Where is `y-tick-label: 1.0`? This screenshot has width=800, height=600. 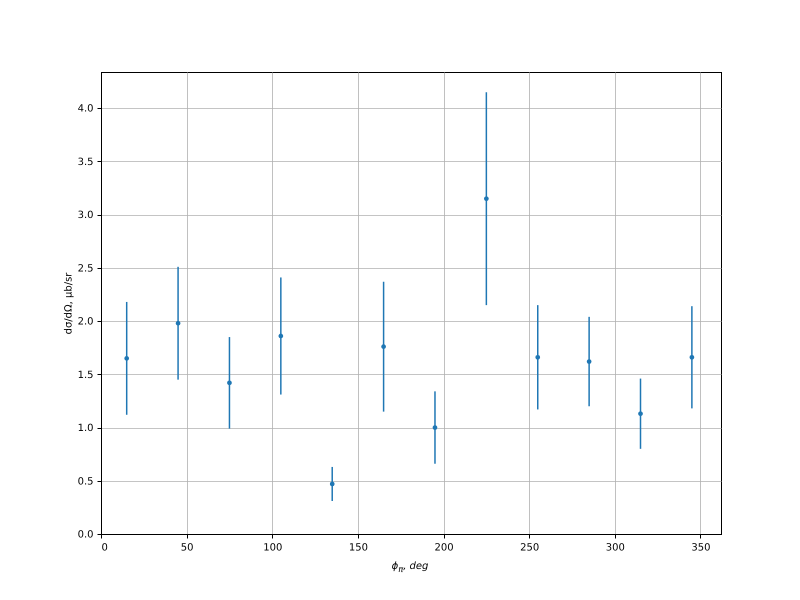 y-tick-label: 1.0 is located at coordinates (86, 428).